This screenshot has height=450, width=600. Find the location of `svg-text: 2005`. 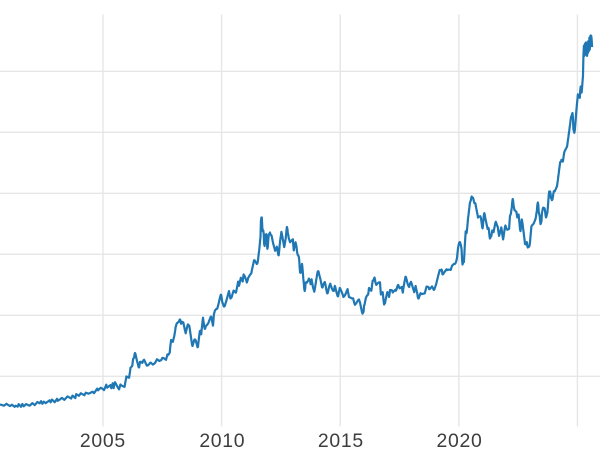

svg-text: 2005 is located at coordinates (103, 440).